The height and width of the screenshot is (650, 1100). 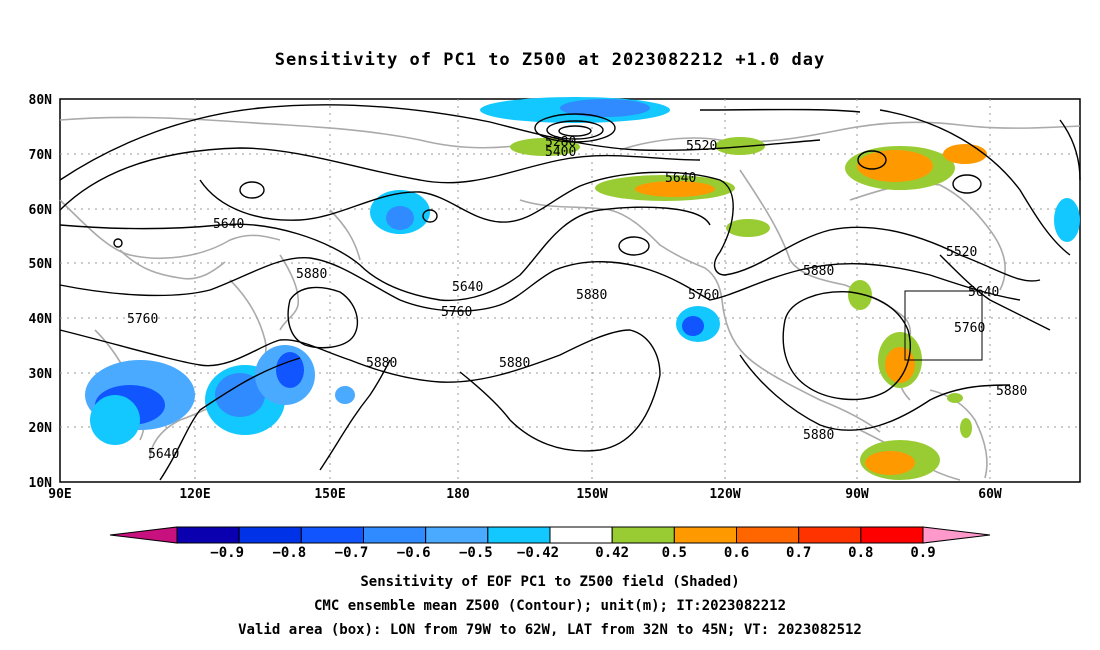 I want to click on lat-label: 70N, so click(x=41, y=155).